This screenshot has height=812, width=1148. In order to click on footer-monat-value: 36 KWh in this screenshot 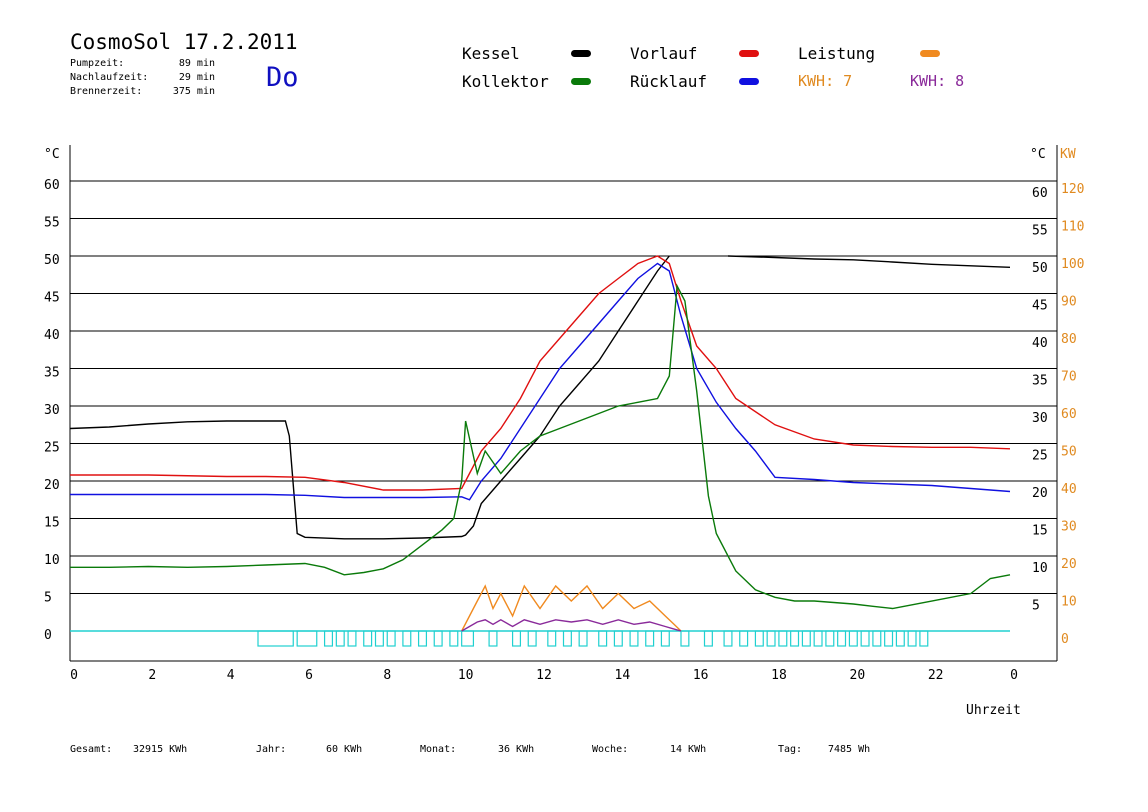, I will do `click(516, 749)`.